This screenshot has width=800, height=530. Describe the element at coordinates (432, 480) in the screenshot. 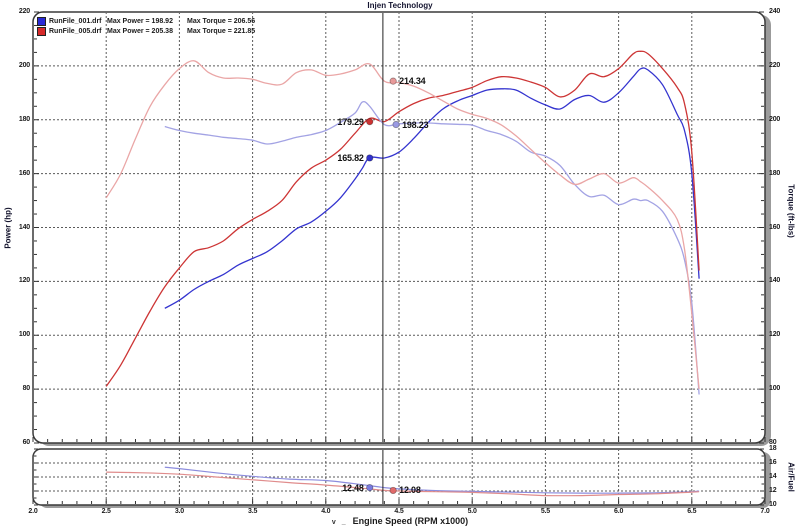

I see `curve-runfile-001-drf-afr` at that location.